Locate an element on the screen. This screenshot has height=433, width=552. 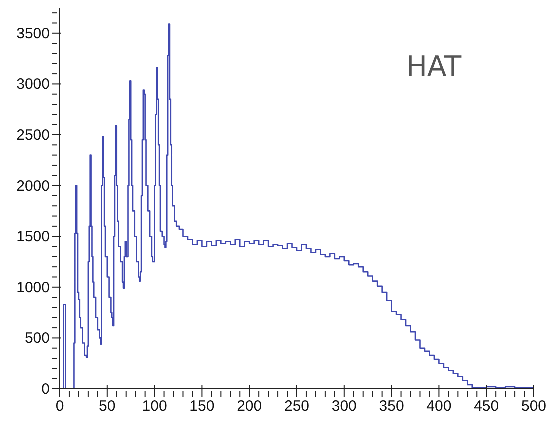
y-tick-label: 3500 is located at coordinates (33, 33).